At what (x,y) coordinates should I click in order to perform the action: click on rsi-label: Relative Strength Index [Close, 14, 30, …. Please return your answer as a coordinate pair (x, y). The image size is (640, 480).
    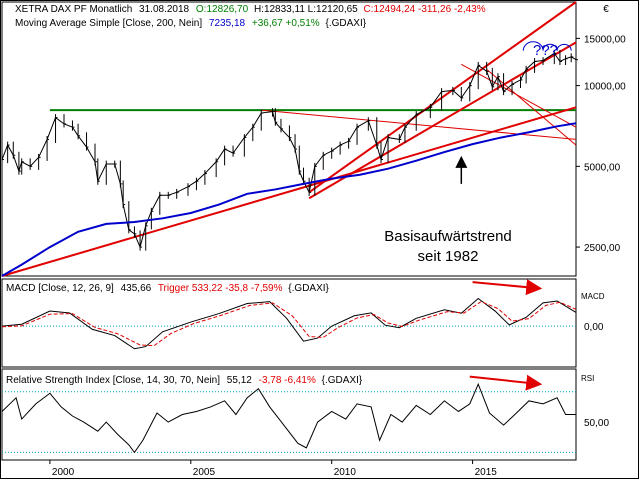
    Looking at the image, I should click on (113, 380).